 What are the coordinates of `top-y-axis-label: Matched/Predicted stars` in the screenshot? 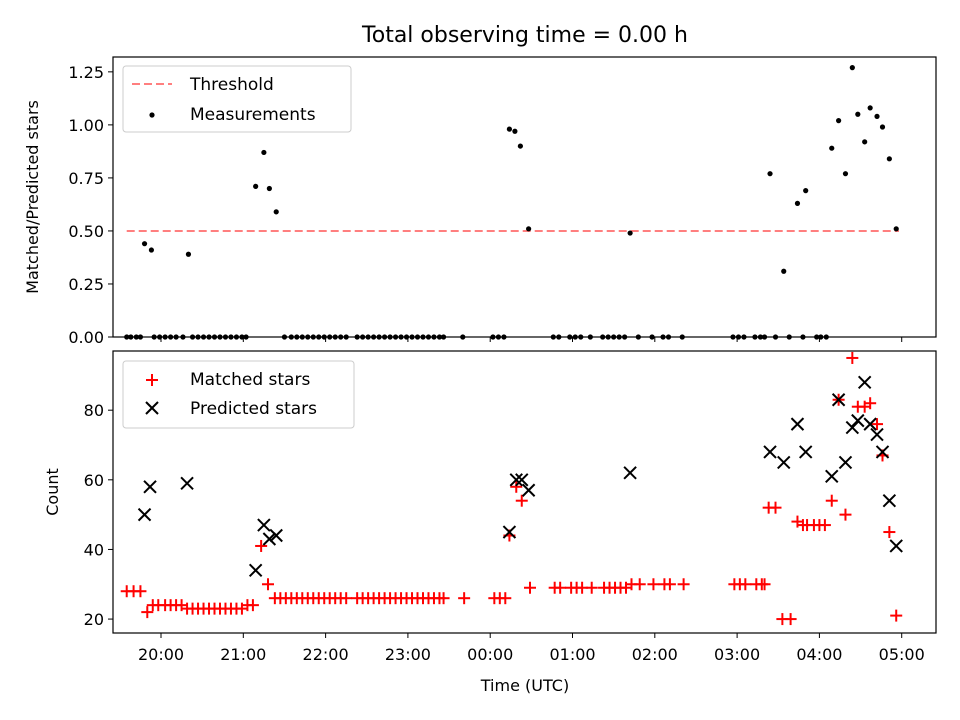 It's located at (32, 197).